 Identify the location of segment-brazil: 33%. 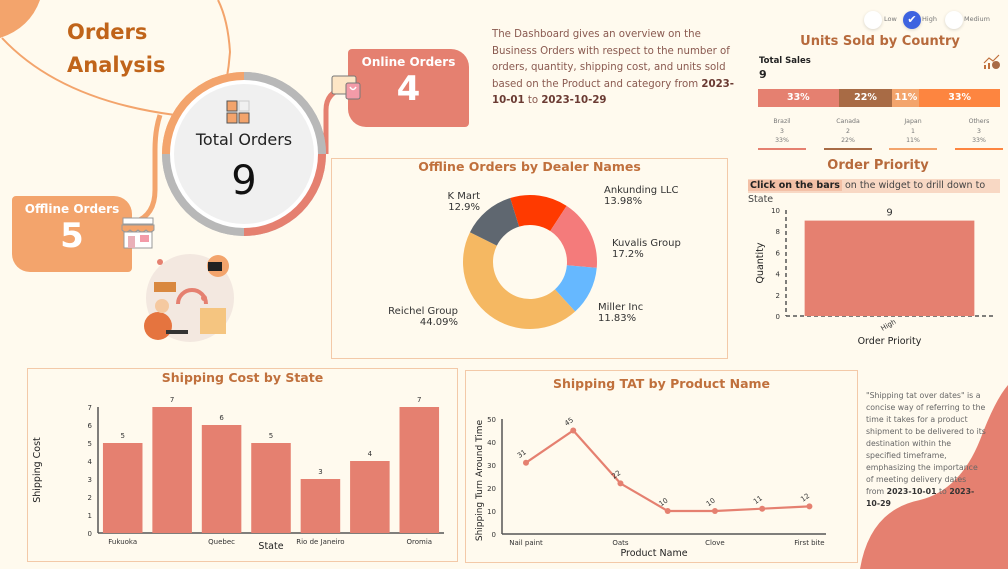
(798, 98).